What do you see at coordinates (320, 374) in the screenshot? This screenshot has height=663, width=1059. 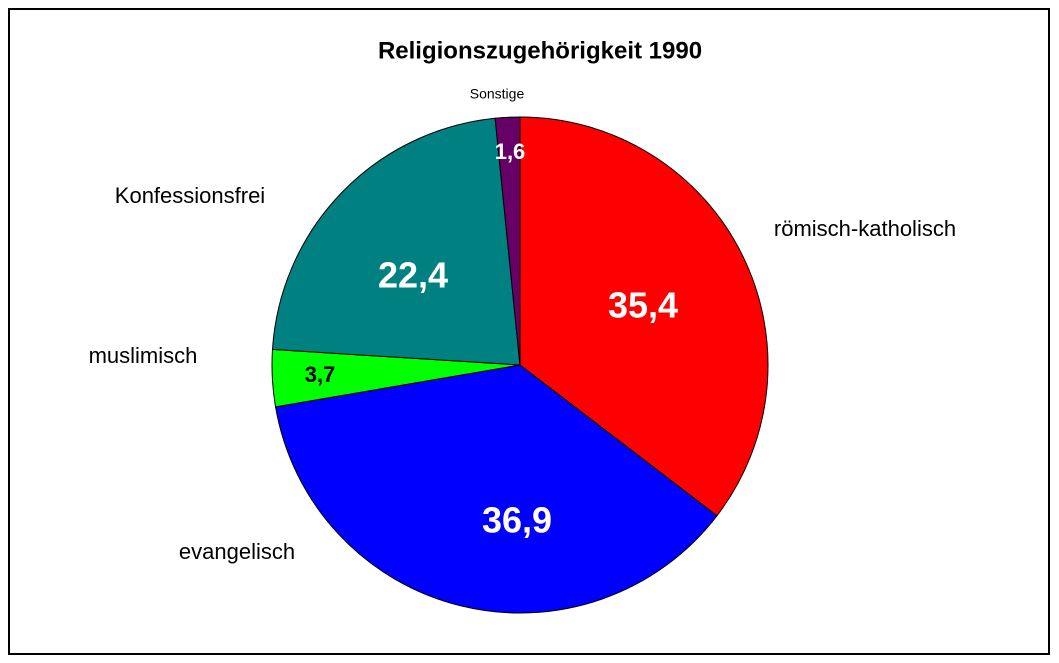 I see `value-label: 3,7` at bounding box center [320, 374].